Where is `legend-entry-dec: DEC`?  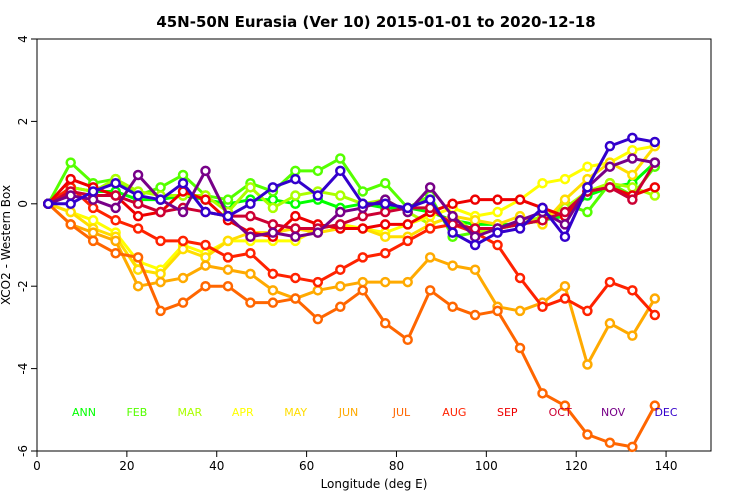 legend-entry-dec: DEC is located at coordinates (665, 412).